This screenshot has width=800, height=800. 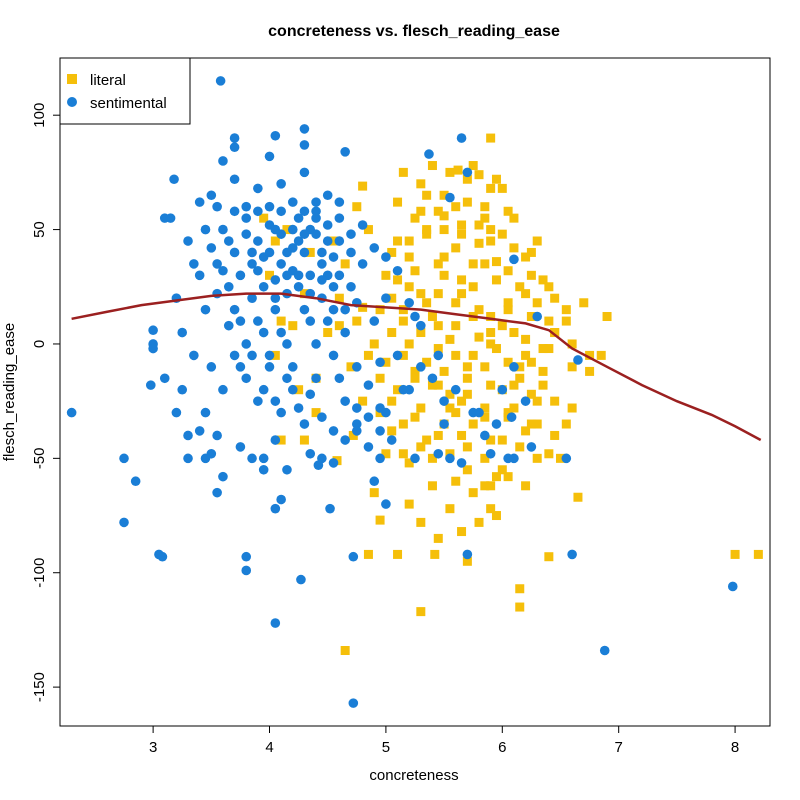 What do you see at coordinates (128, 103) in the screenshot?
I see `legend-label-sentimental: sentimental` at bounding box center [128, 103].